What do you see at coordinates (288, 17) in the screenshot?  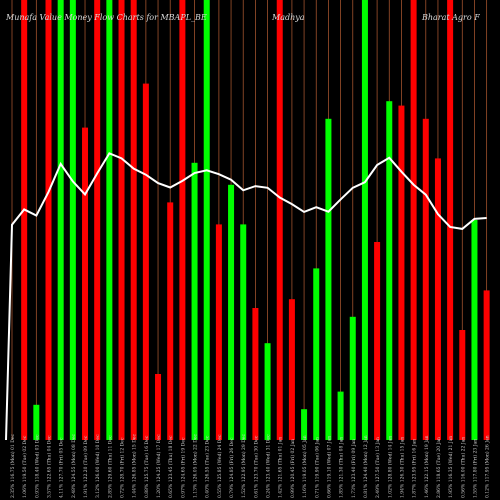 I see `chart-title-company: Madhya` at bounding box center [288, 17].